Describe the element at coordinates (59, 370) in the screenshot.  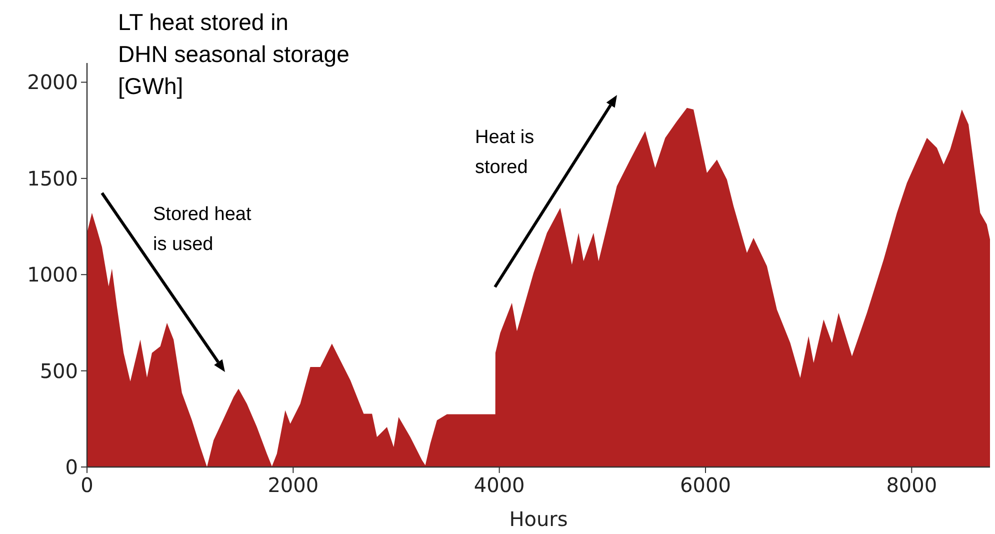
I see `y-tick-label: 500` at that location.